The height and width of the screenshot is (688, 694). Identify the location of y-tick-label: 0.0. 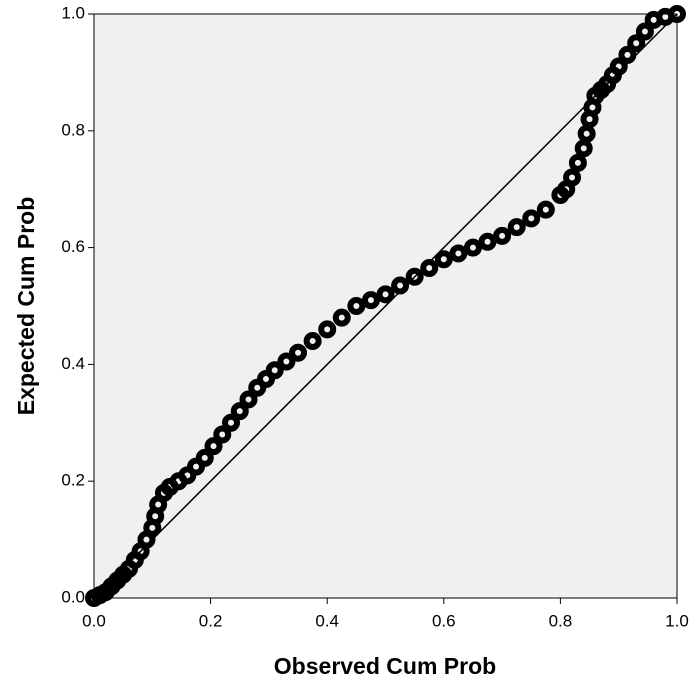
(73, 596).